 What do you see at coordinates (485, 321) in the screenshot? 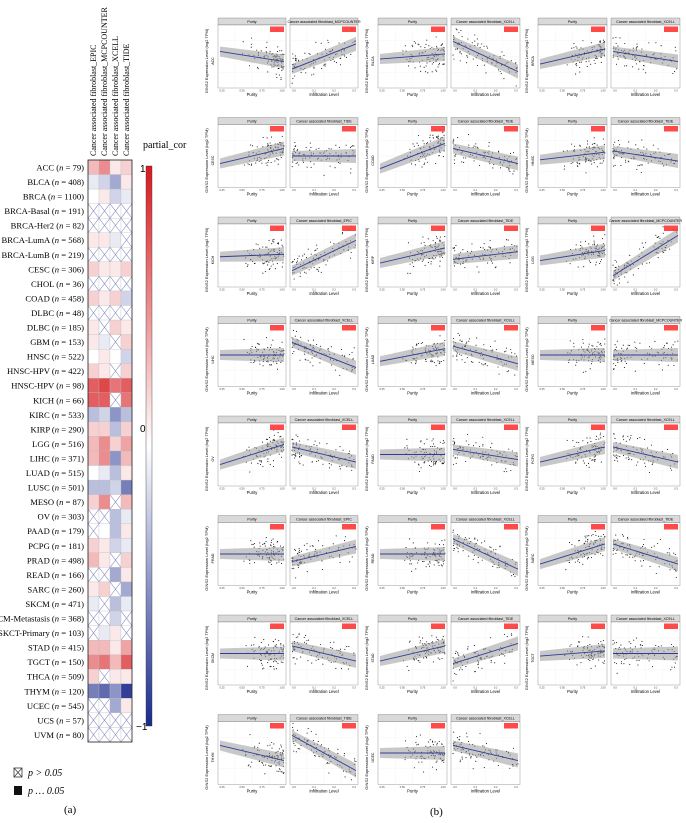
I see `facet-title: Cancer associated fibroblast_XCELL` at bounding box center [485, 321].